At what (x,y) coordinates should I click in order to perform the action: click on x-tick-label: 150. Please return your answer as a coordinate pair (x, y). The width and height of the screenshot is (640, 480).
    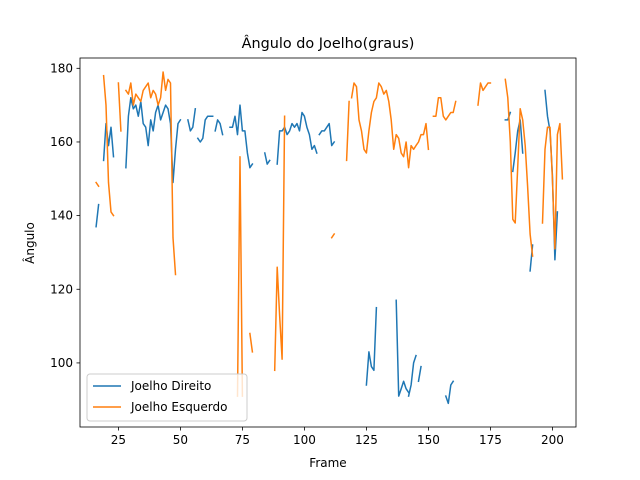
    Looking at the image, I should click on (428, 440).